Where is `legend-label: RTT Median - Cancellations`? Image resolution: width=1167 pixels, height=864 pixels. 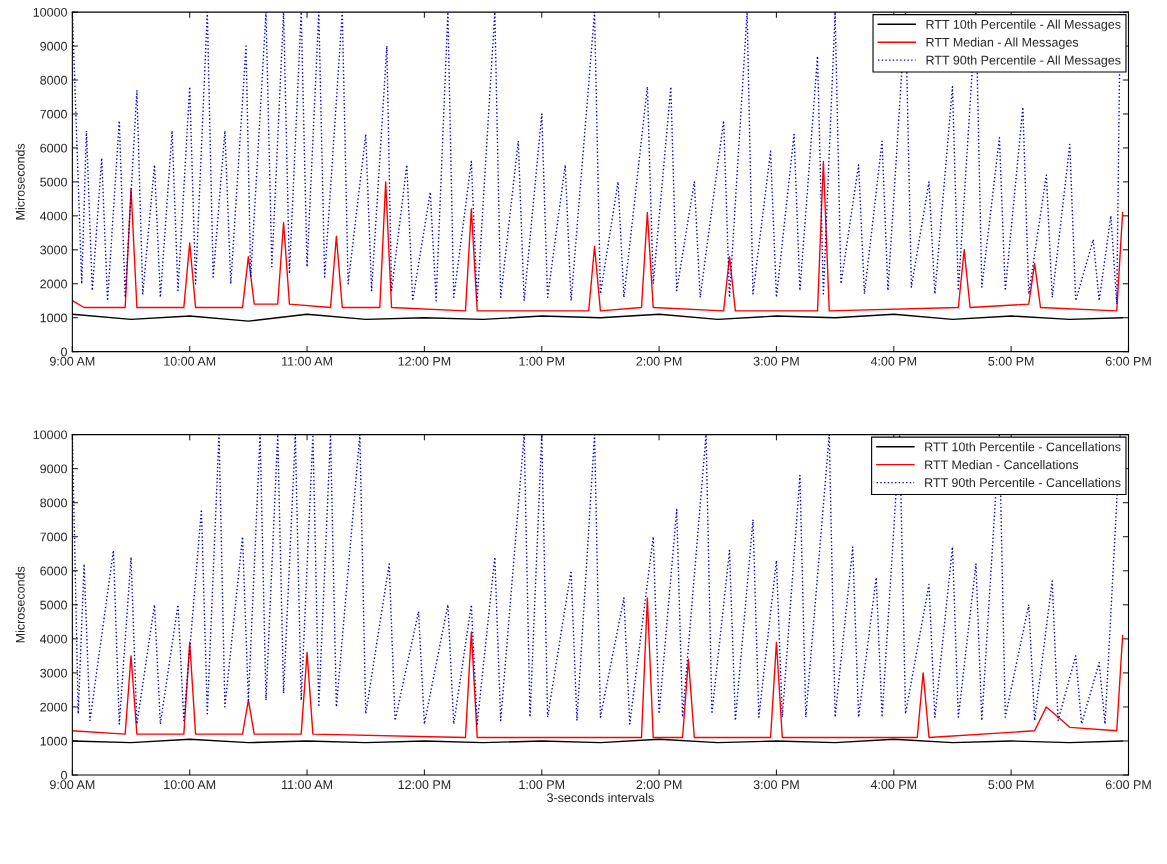
legend-label: RTT Median - Cancellations is located at coordinates (1002, 464).